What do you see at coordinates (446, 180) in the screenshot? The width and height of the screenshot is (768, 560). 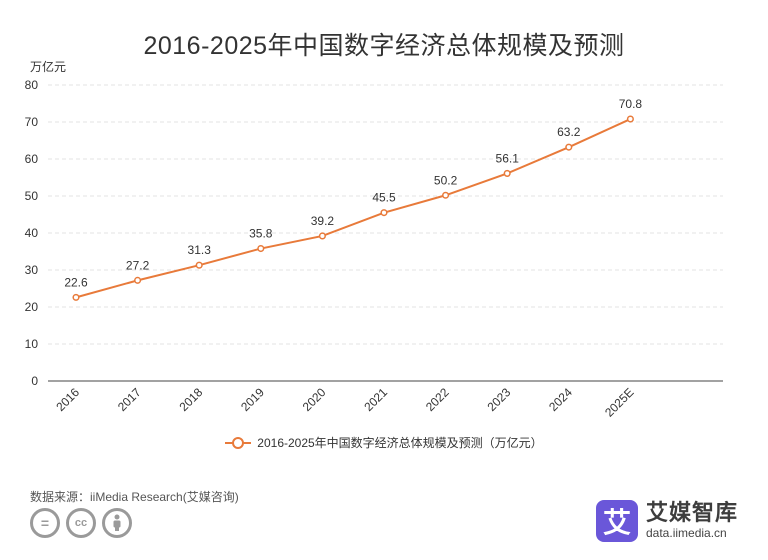 I see `data-label: 50.2` at bounding box center [446, 180].